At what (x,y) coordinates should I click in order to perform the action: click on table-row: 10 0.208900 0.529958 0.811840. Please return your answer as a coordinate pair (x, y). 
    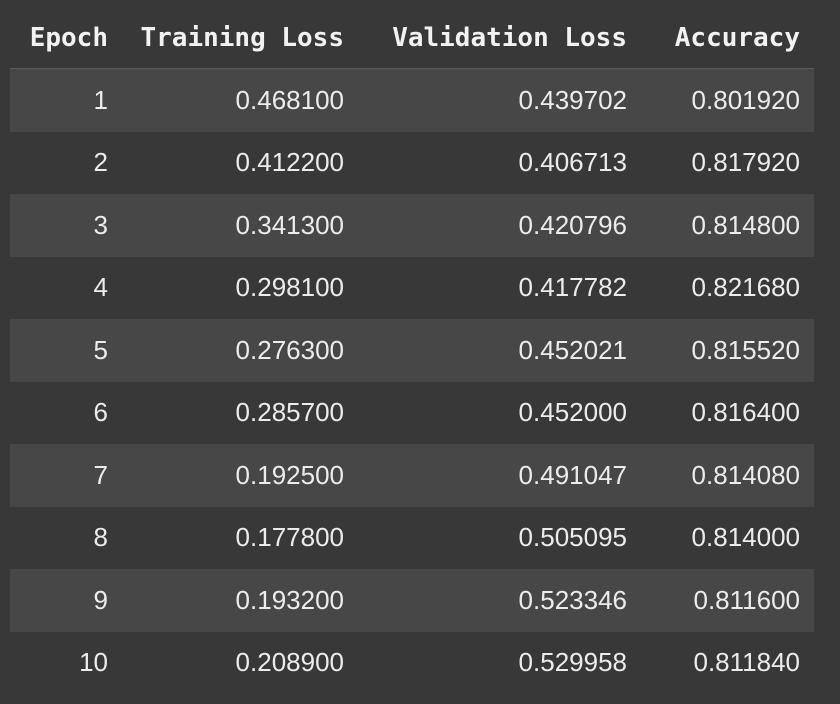
    Looking at the image, I should click on (412, 662).